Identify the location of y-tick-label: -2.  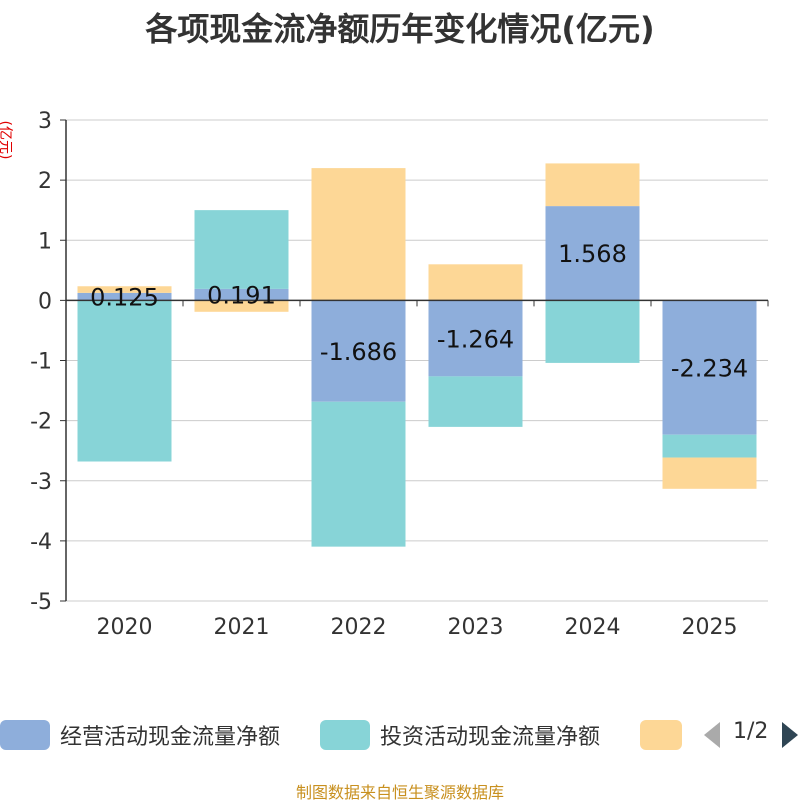
(41, 422).